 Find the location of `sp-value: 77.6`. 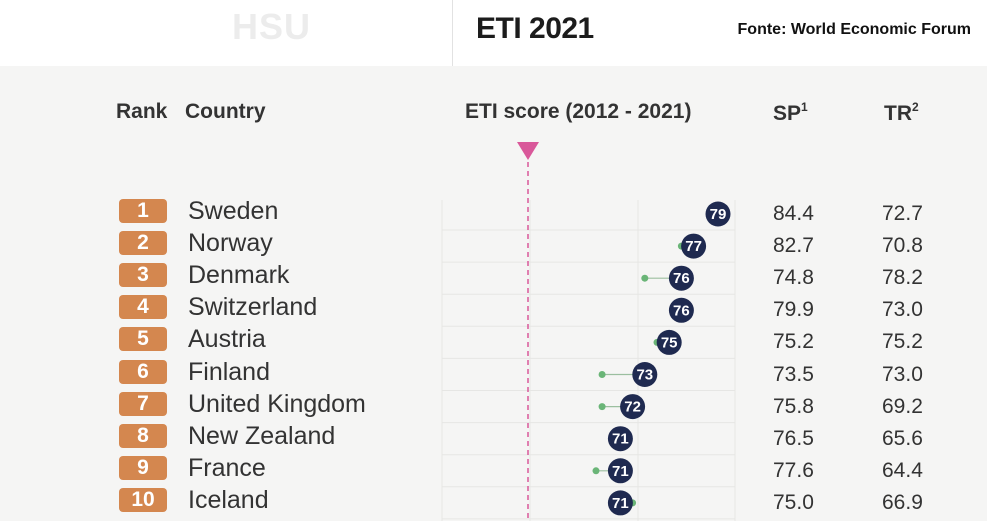

sp-value: 77.6 is located at coordinates (793, 470).